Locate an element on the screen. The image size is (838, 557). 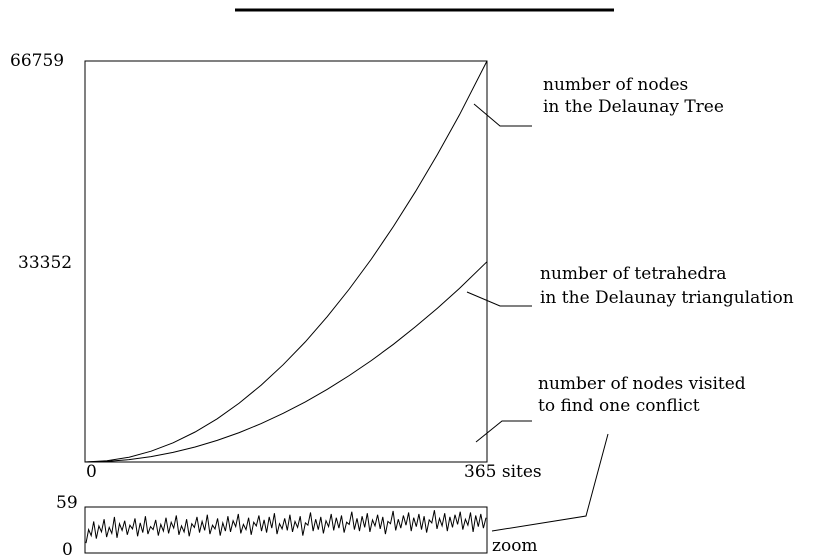
annotation-tetrahedra-line-2: in the Delaunay triangulation is located at coordinates (667, 298).